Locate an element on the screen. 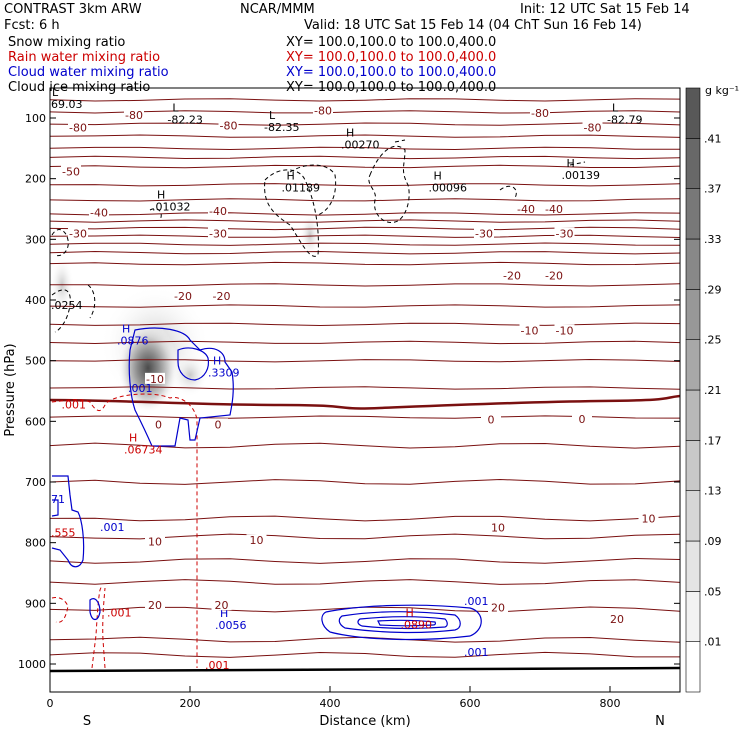  y-tick-label: 300 is located at coordinates (35, 239).